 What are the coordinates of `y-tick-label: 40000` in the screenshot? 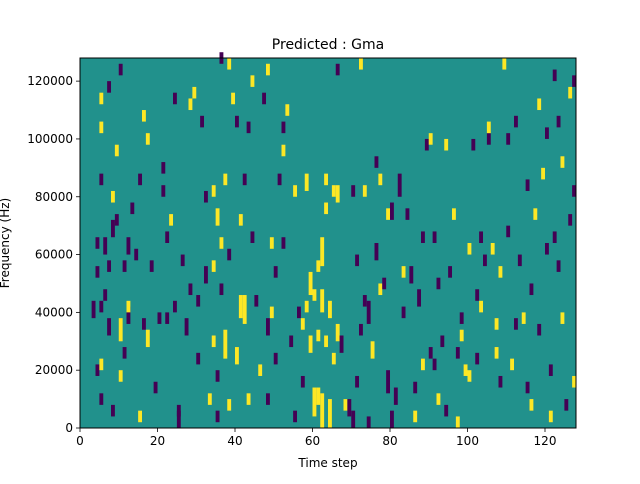 It's located at (54, 312).